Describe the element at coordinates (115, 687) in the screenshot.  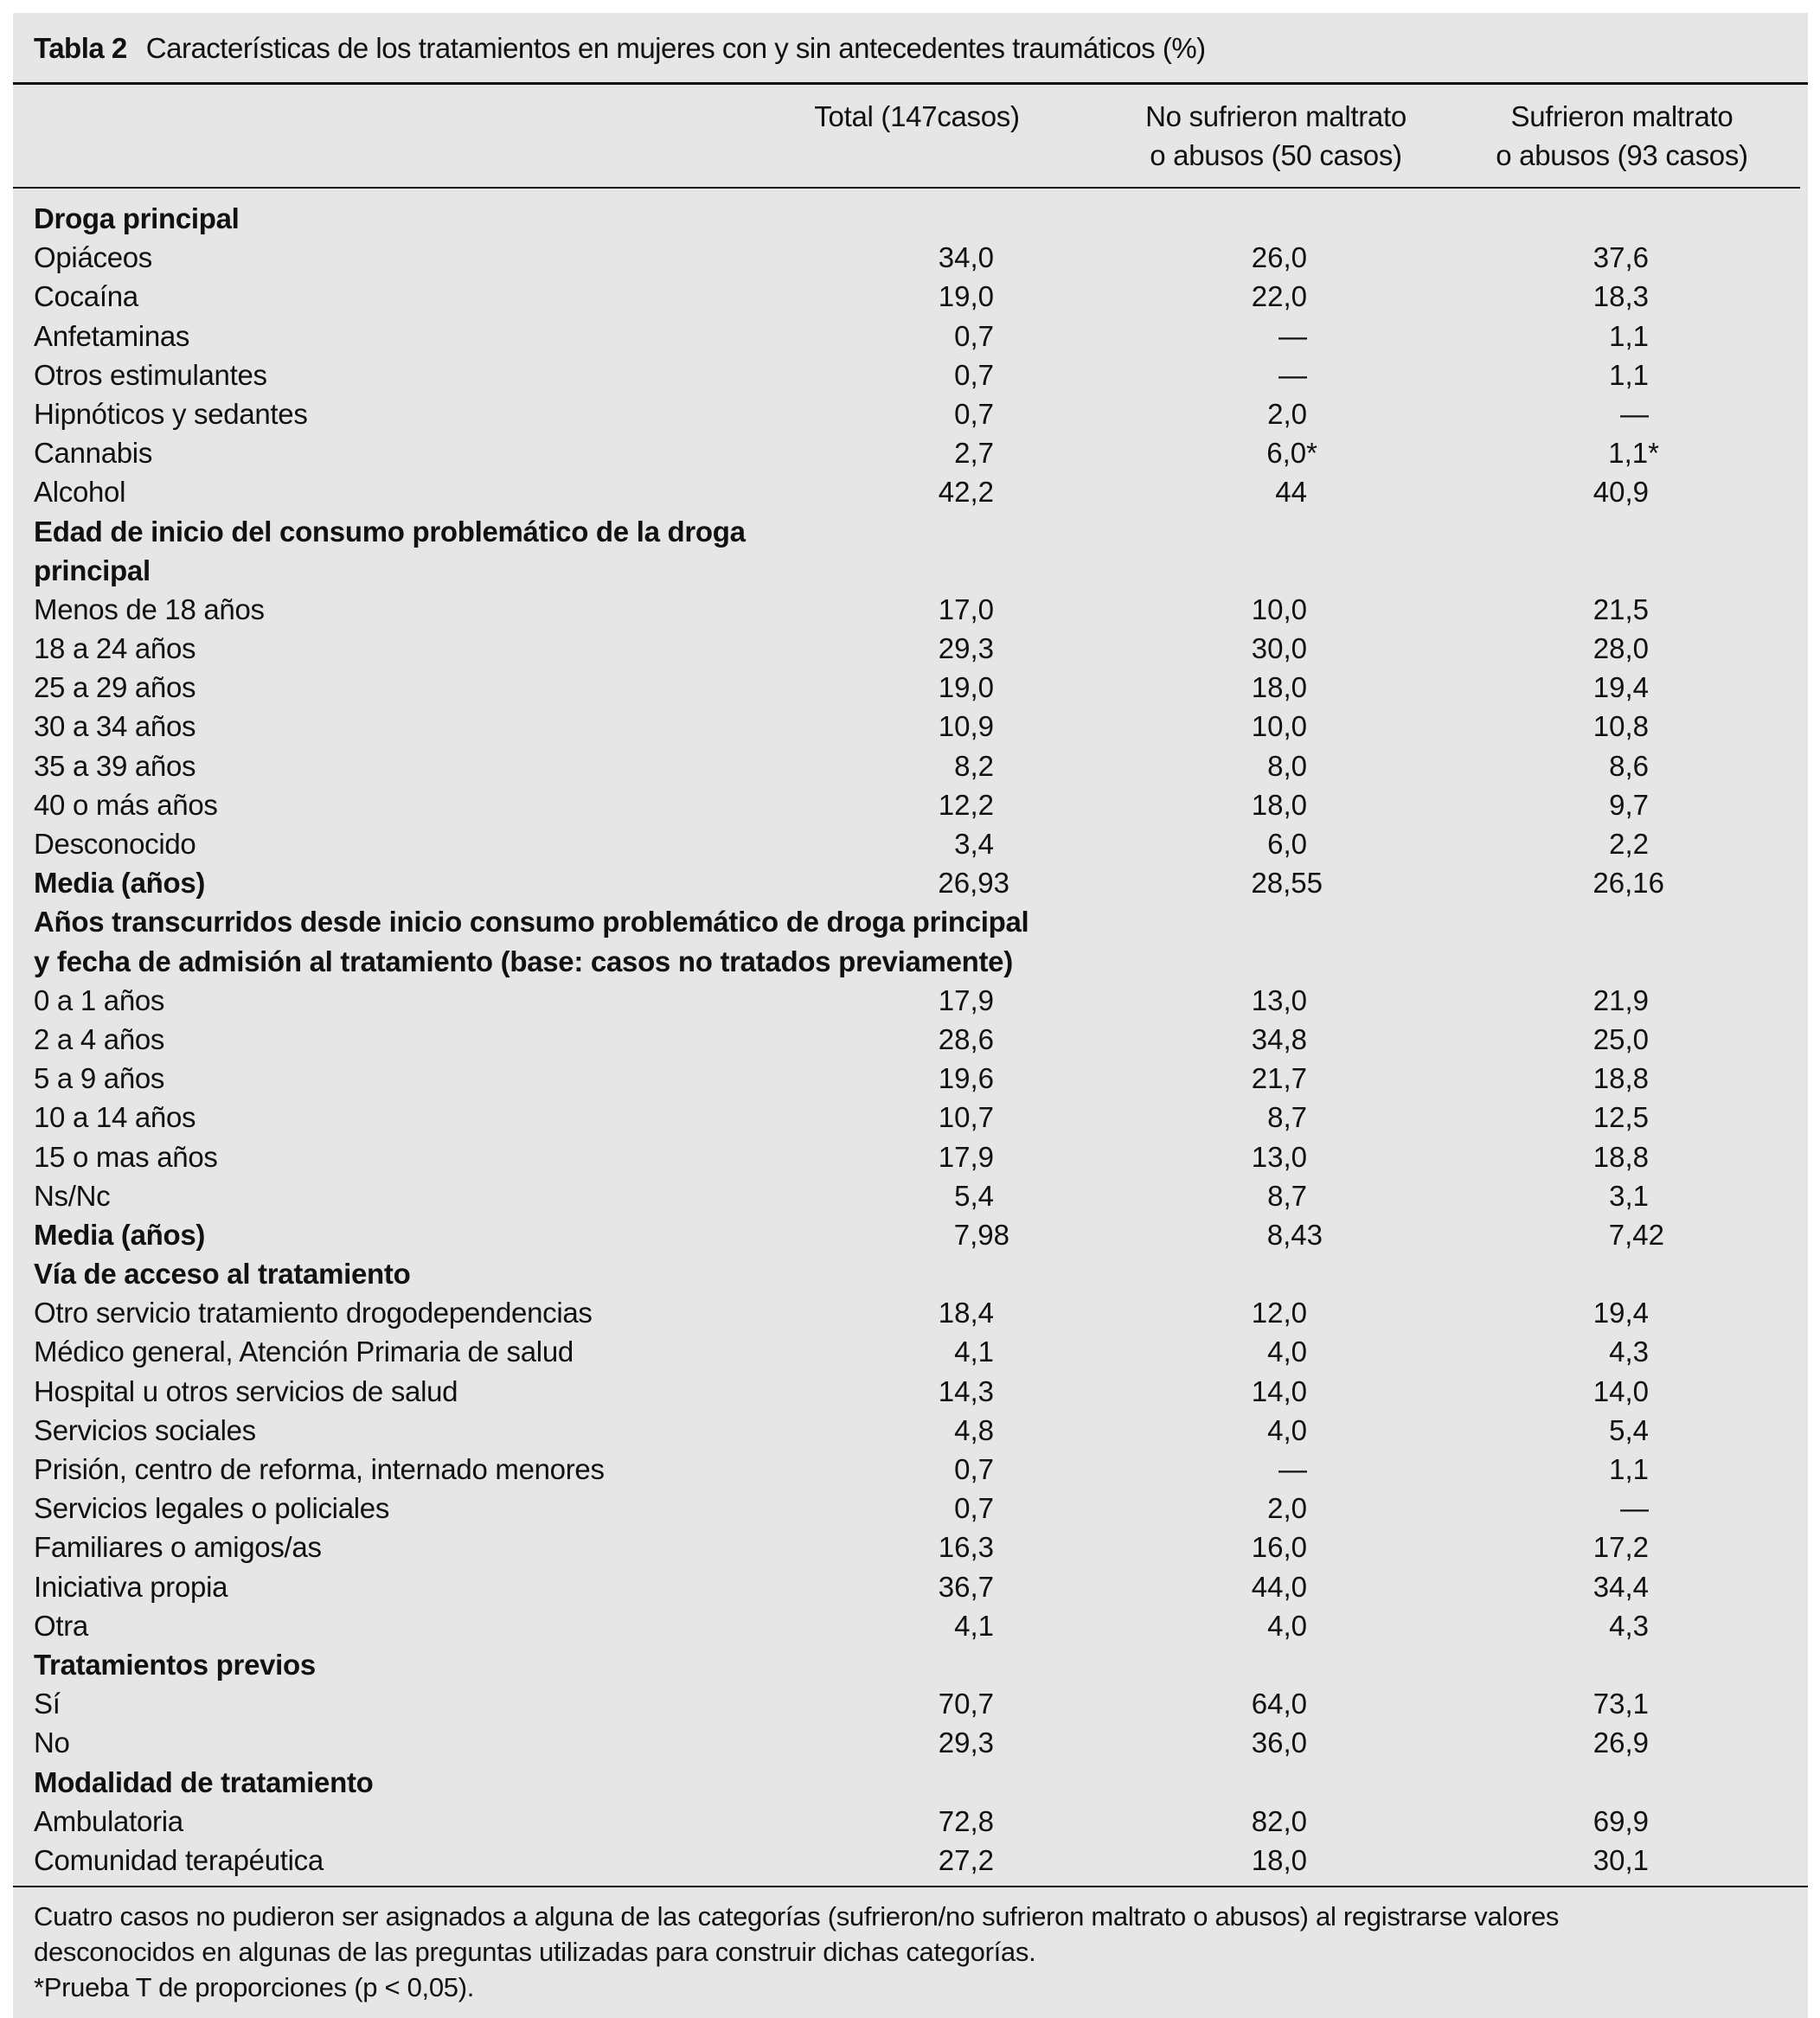
I see `row-label: 25 a 29 años` at that location.